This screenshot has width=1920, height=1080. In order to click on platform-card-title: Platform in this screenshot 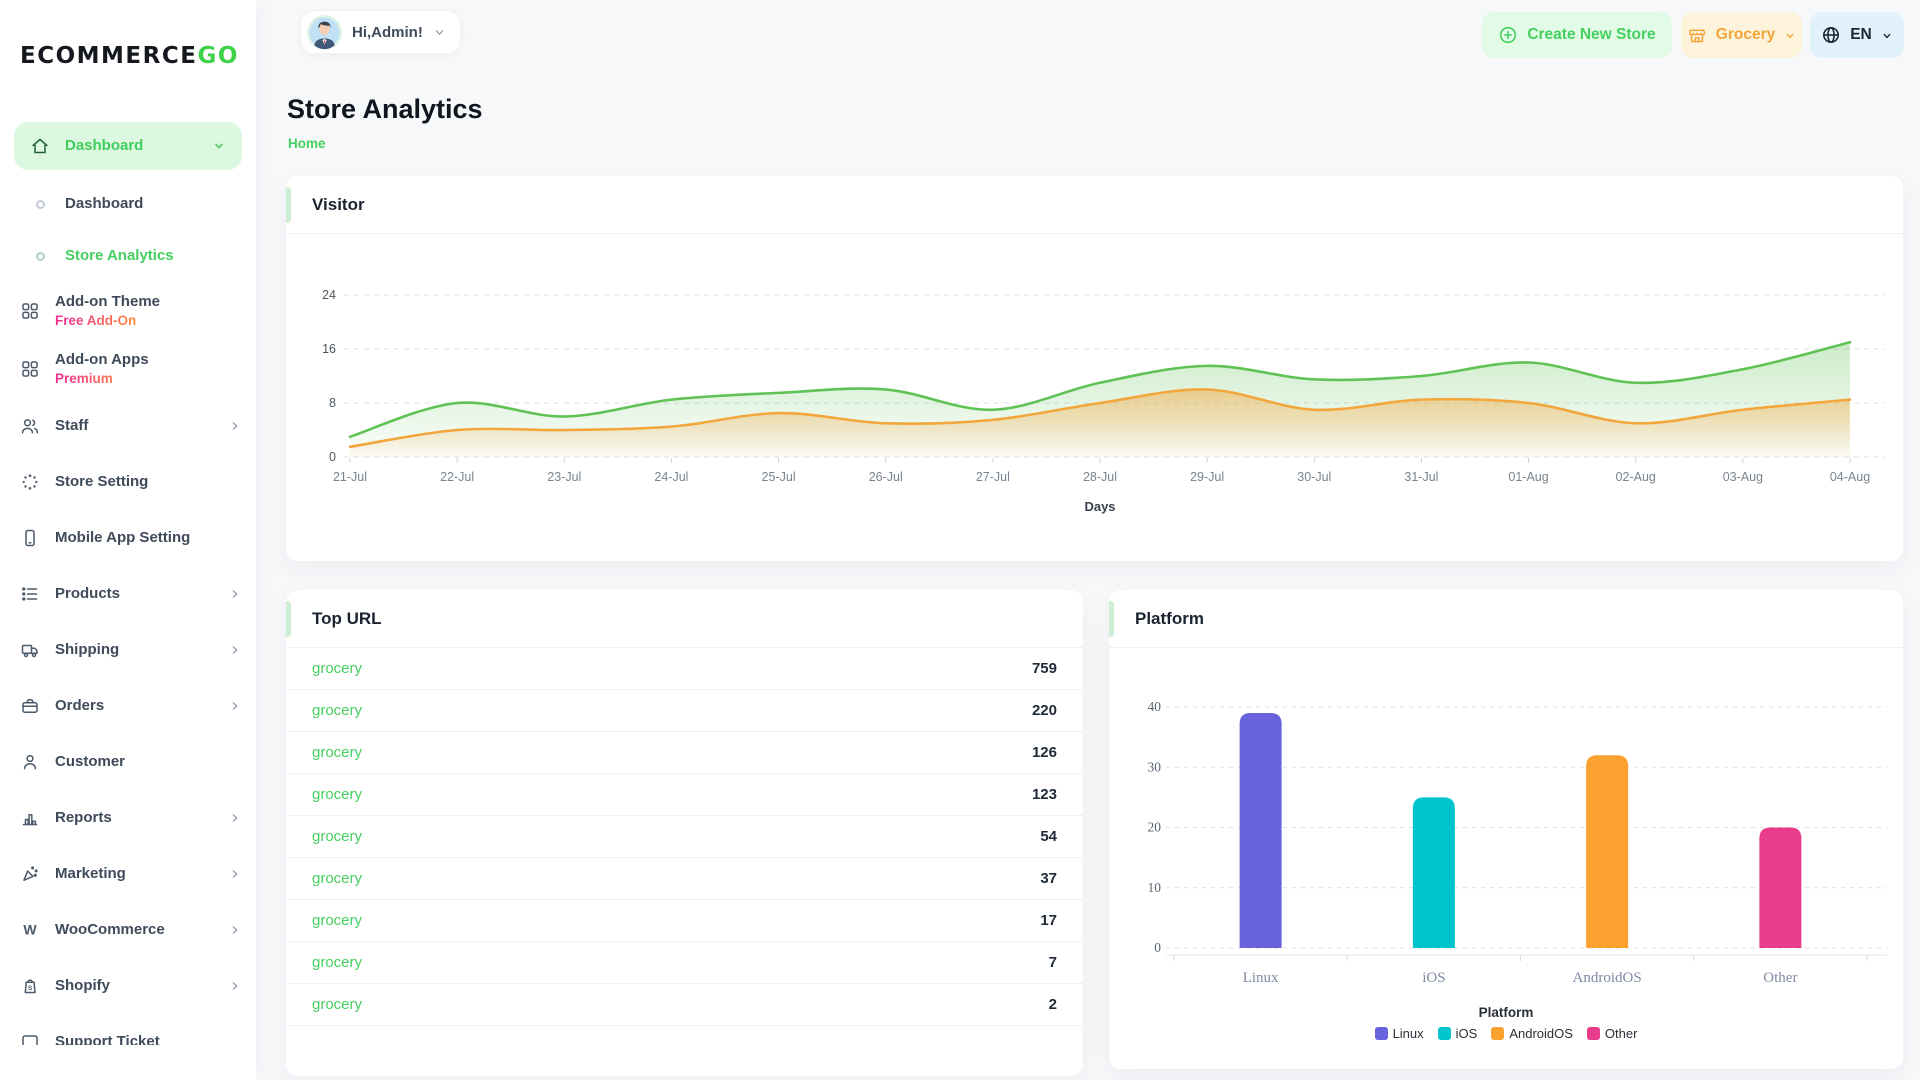, I will do `click(1169, 618)`.